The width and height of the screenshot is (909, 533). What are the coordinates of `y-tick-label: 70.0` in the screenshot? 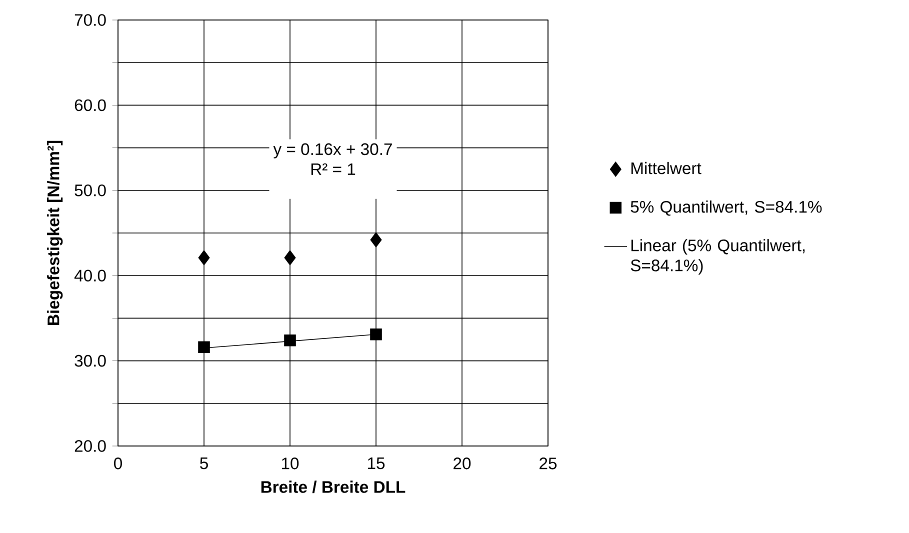 It's located at (90, 20).